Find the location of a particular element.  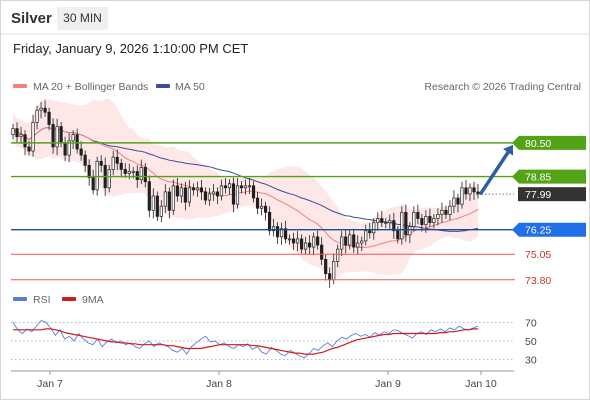

resistance-level-label: 78.85 is located at coordinates (538, 178).